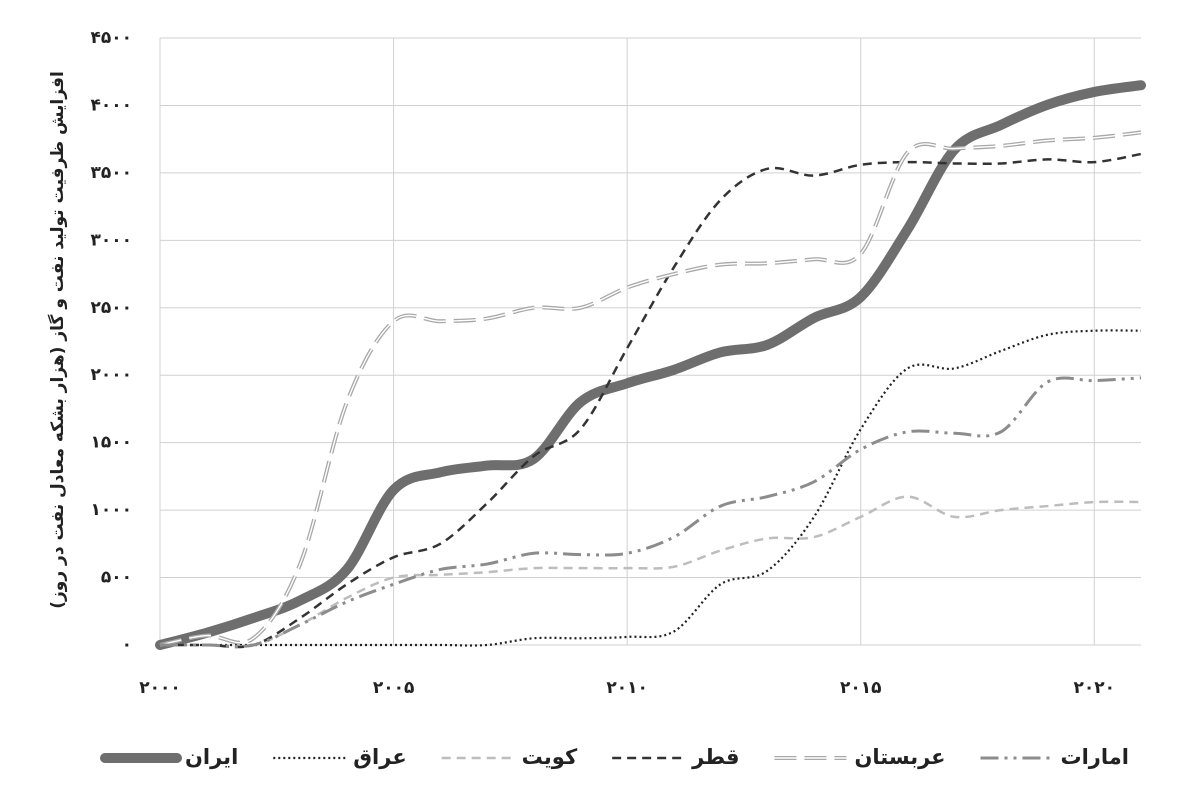 This screenshot has width=1200, height=800. I want to click on legend-label: عراق, so click(379, 757).